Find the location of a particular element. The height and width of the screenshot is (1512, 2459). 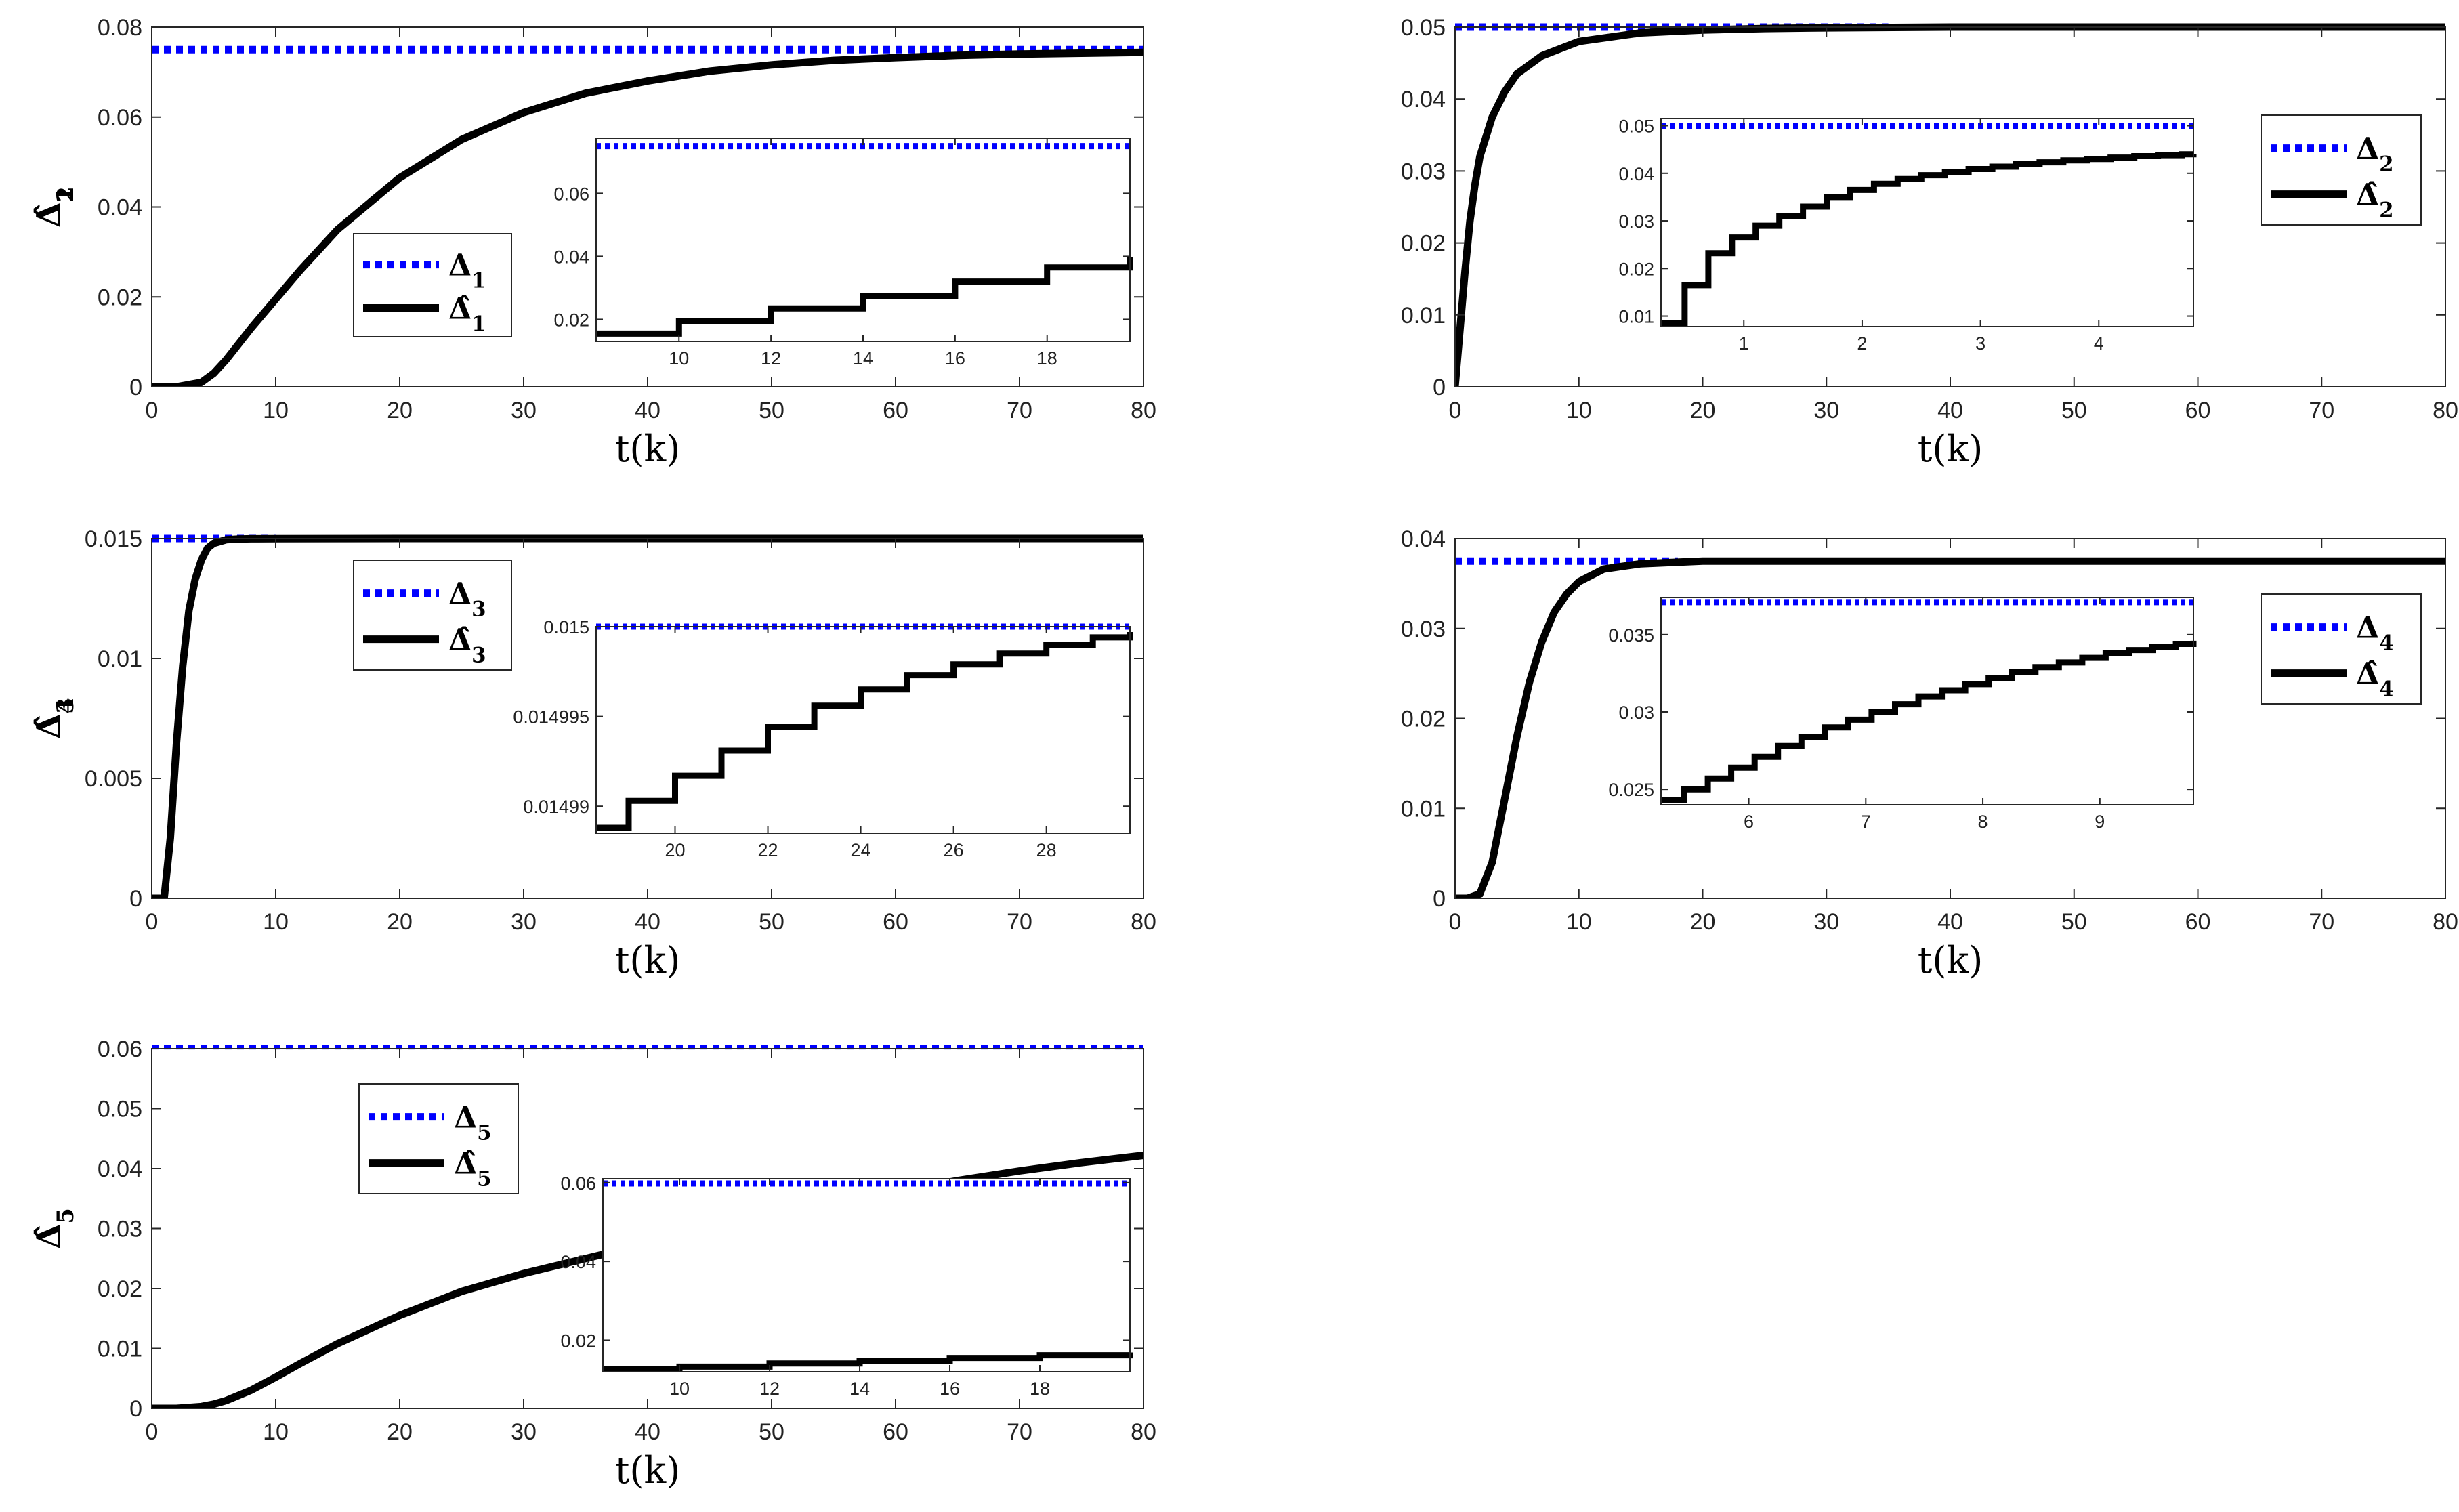

inset-x-tick-label: 4 is located at coordinates (2099, 343).